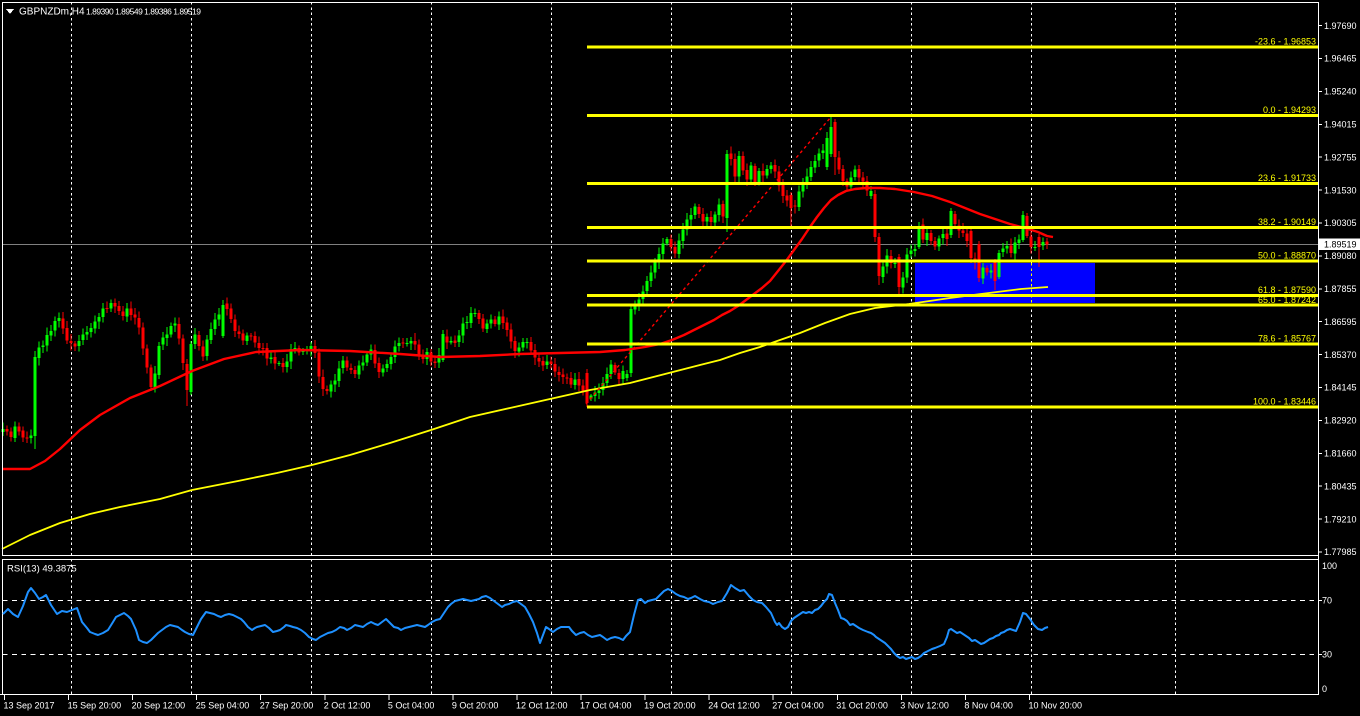 Image resolution: width=1360 pixels, height=716 pixels. Describe the element at coordinates (52, 12) in the screenshot. I see `svg-text: GBPNZDm,H4` at that location.